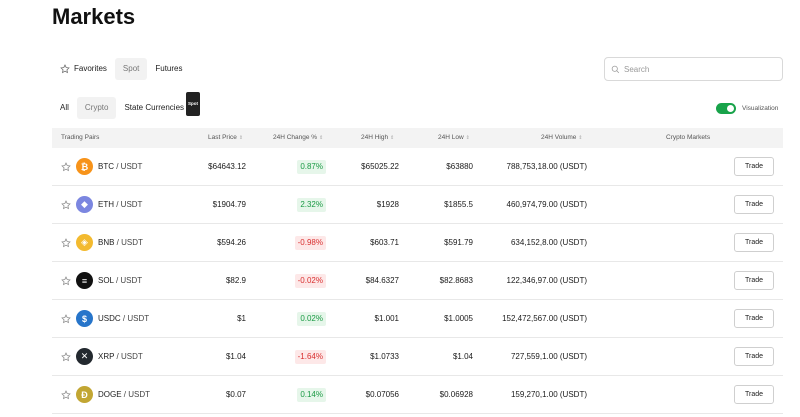 This screenshot has width=800, height=417. What do you see at coordinates (124, 394) in the screenshot?
I see `pair-name: DOGE / USDT` at bounding box center [124, 394].